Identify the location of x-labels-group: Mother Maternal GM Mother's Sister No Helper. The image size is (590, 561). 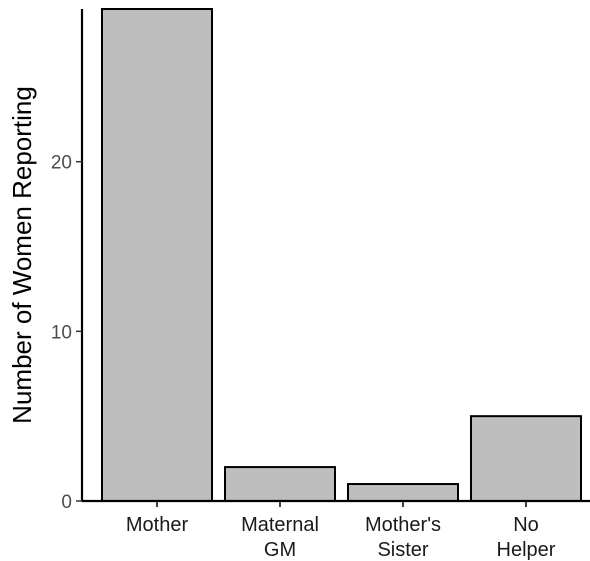
(341, 531).